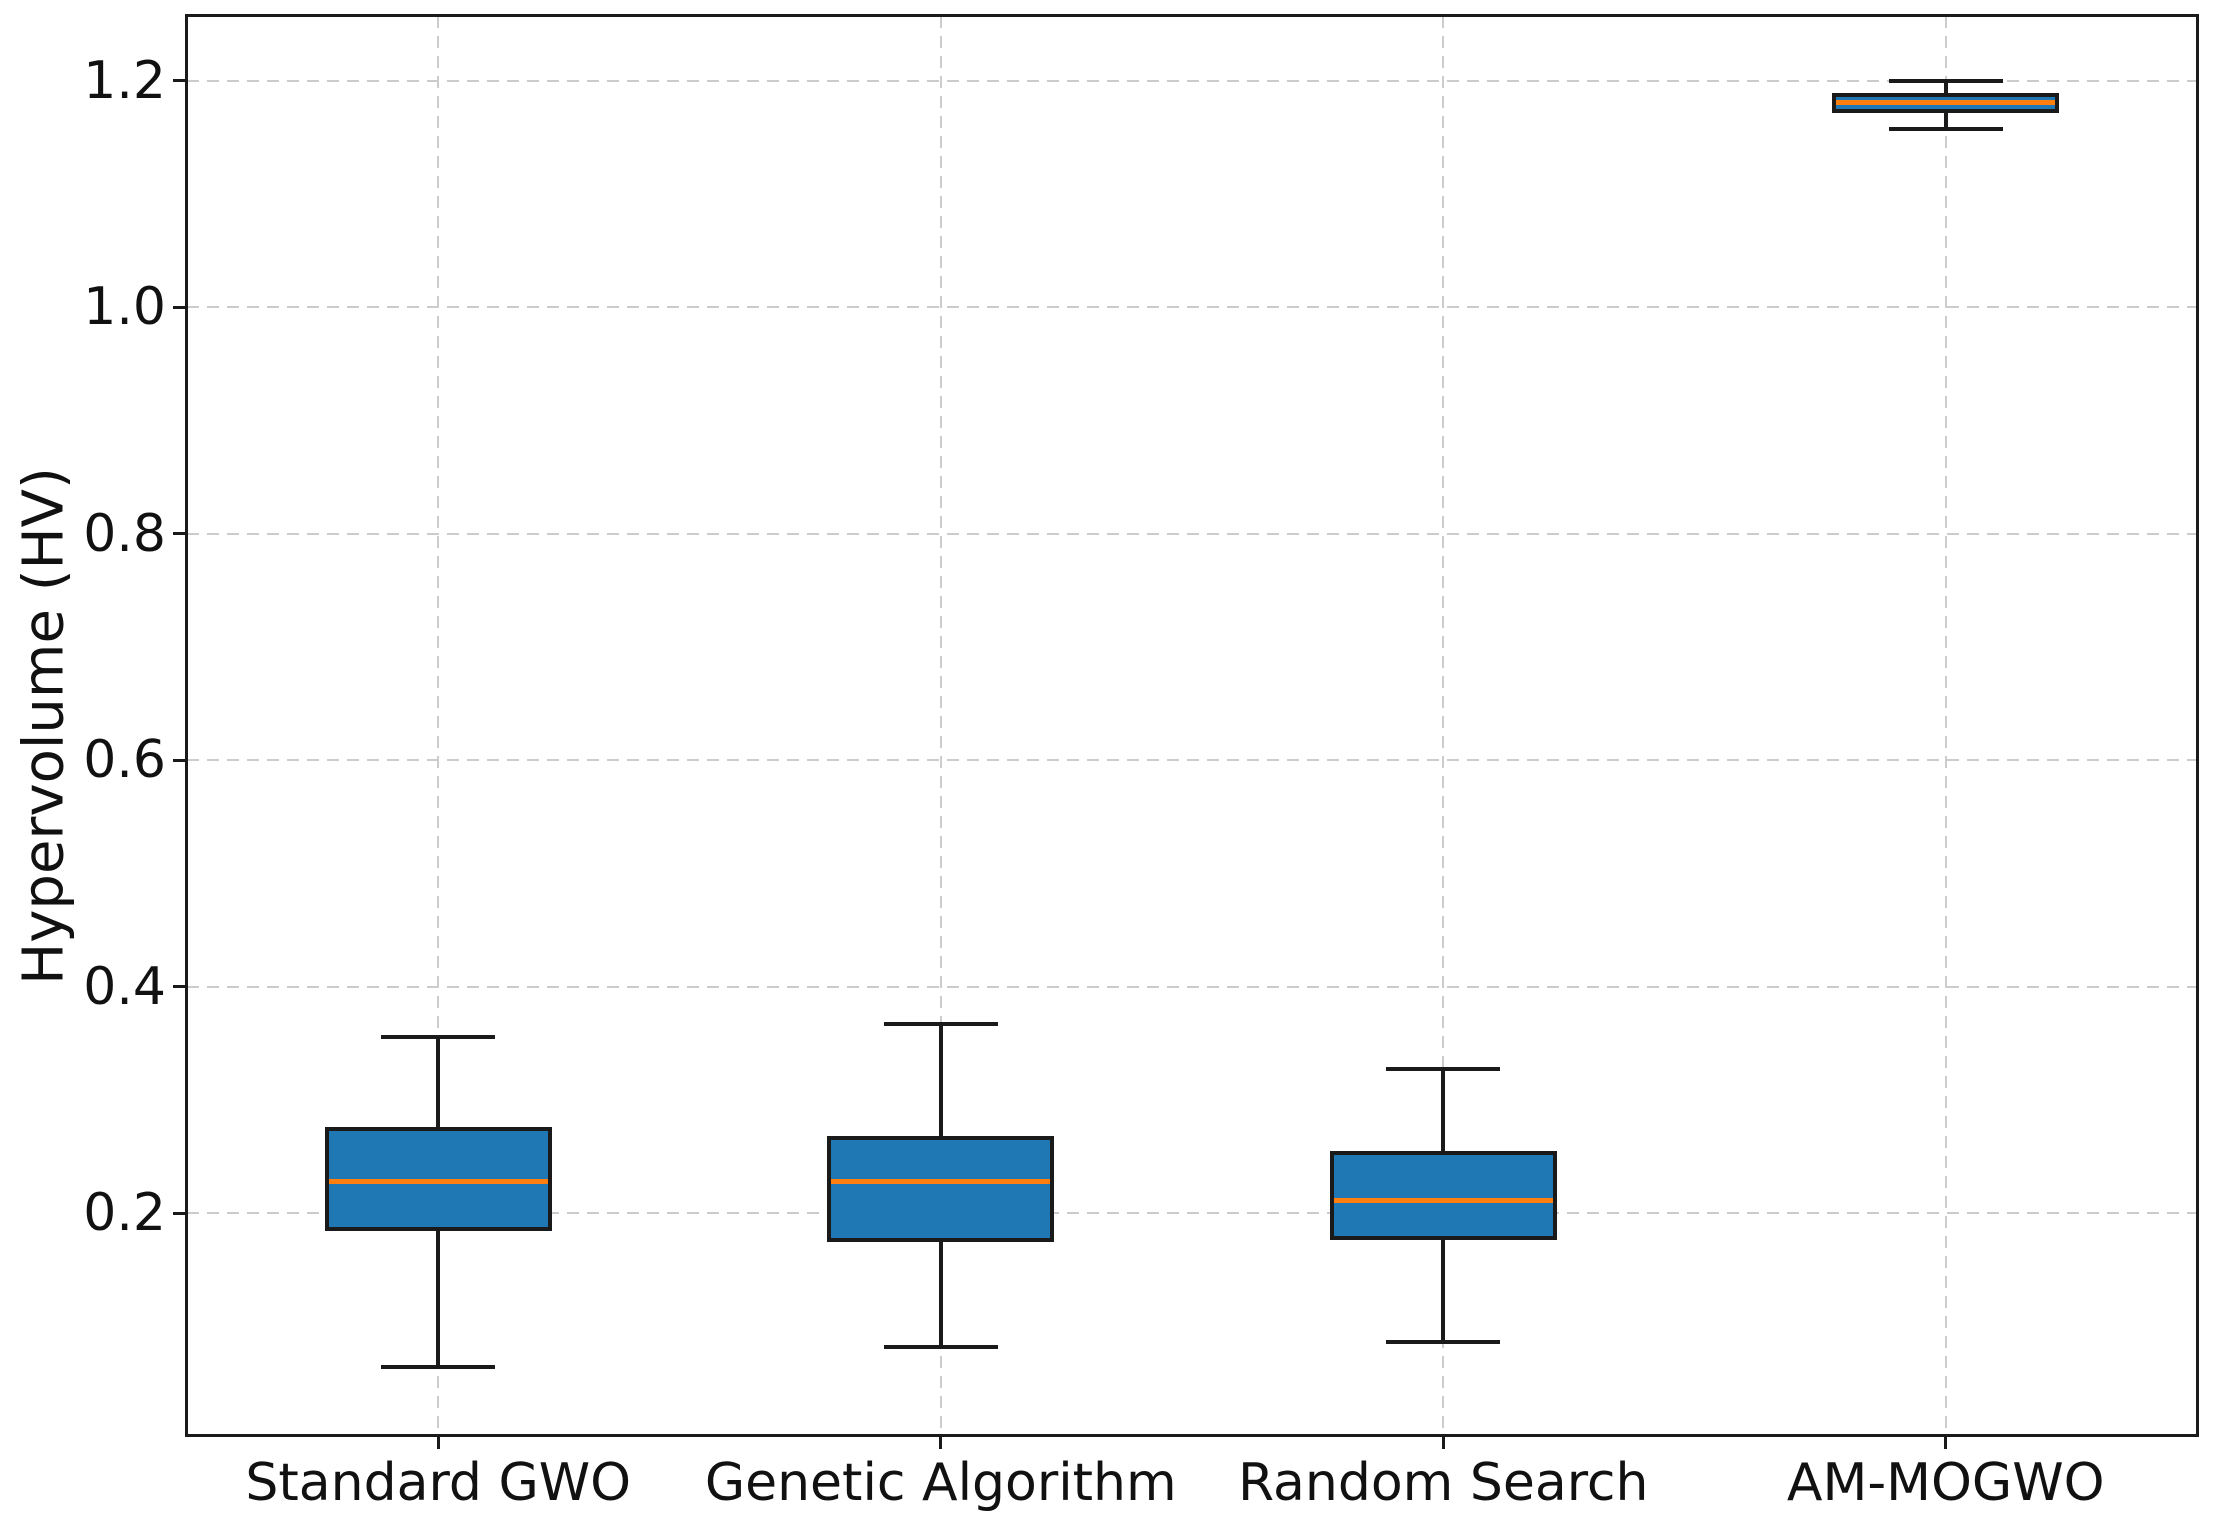 The image size is (2221, 1520). What do you see at coordinates (179, 760) in the screenshot?
I see `ytick-mark-0.6` at bounding box center [179, 760].